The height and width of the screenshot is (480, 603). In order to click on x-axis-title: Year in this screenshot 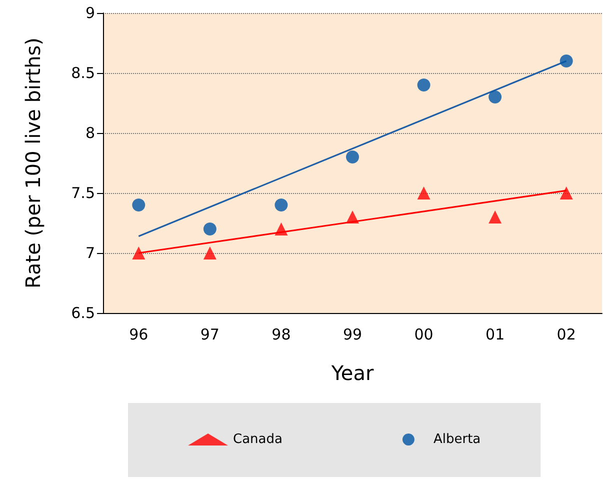, I will do `click(352, 373)`.